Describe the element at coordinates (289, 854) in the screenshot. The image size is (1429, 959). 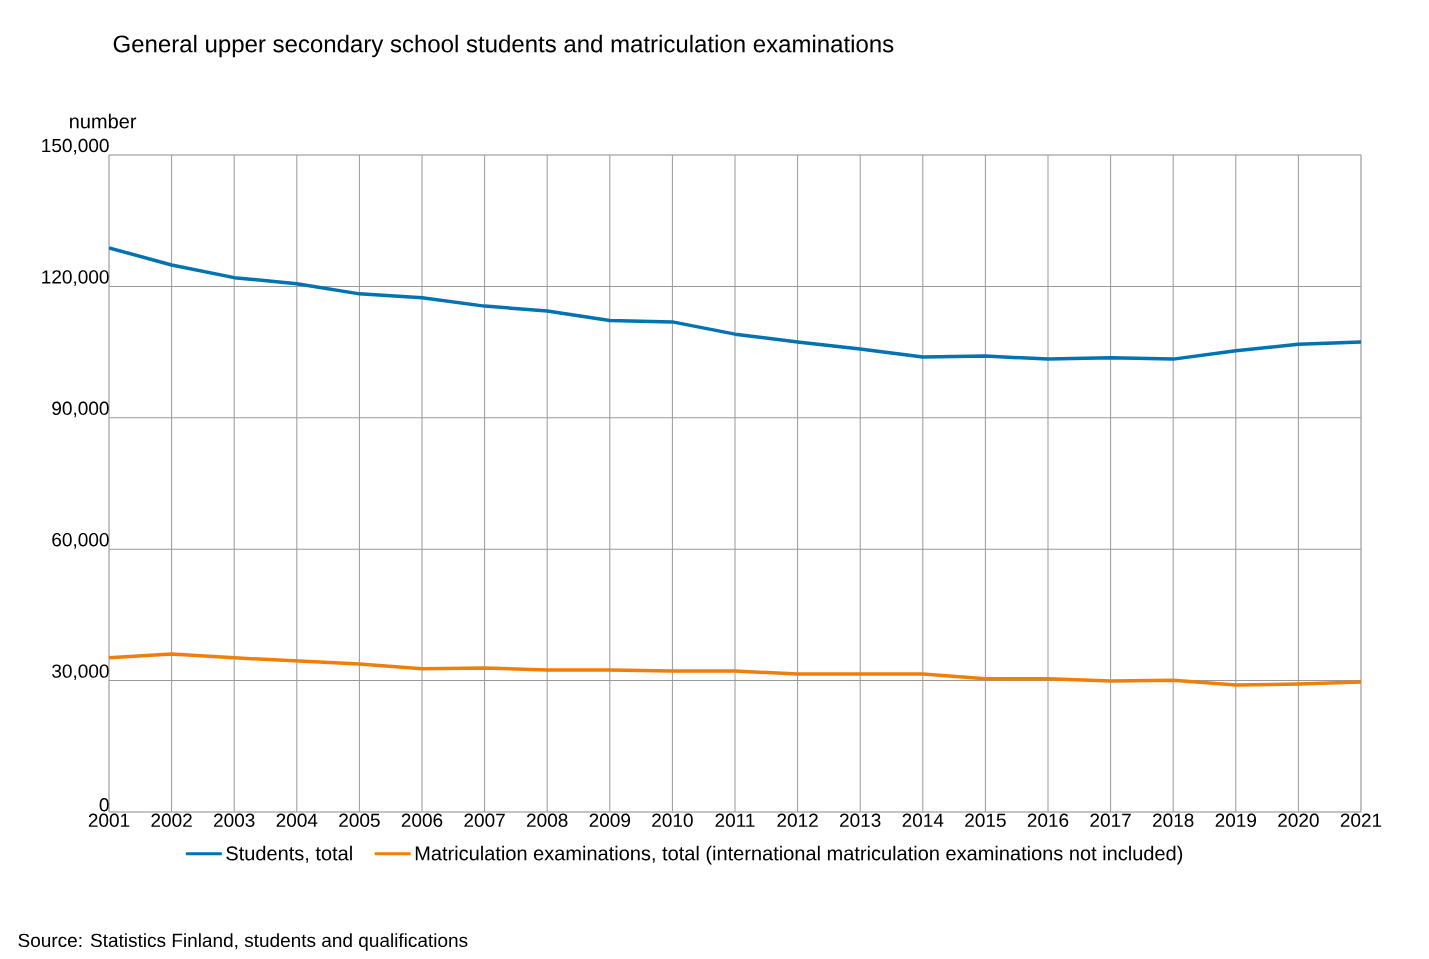
I see `legend-label: Students, total` at that location.